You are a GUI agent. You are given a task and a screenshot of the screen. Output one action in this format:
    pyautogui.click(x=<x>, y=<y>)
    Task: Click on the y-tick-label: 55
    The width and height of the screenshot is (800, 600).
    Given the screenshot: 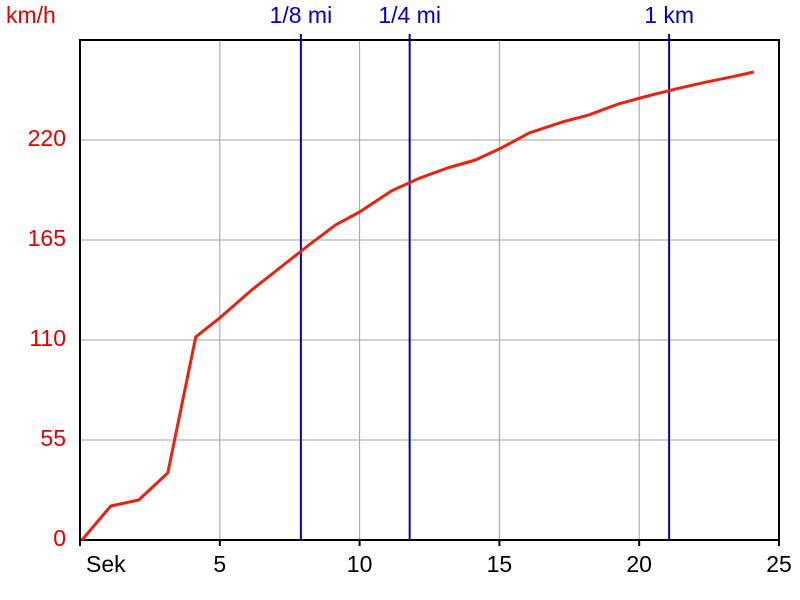 What is the action you would take?
    pyautogui.click(x=53, y=438)
    